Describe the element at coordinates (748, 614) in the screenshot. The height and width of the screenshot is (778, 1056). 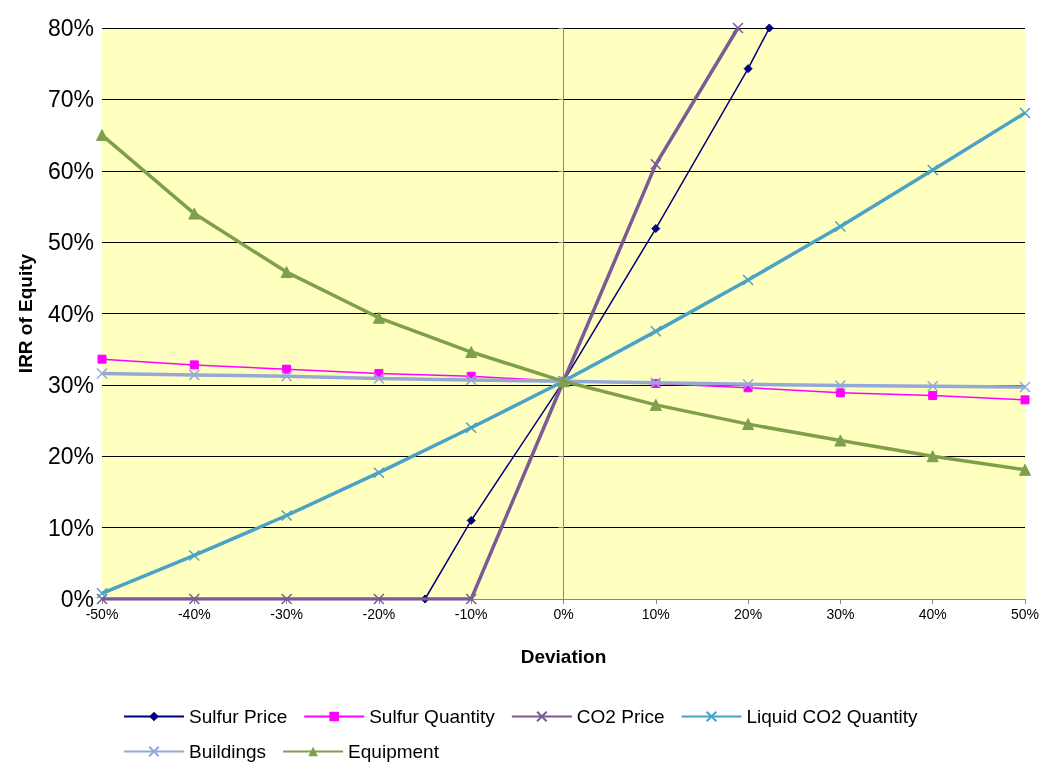
I see `x-tick-label: 20%` at that location.